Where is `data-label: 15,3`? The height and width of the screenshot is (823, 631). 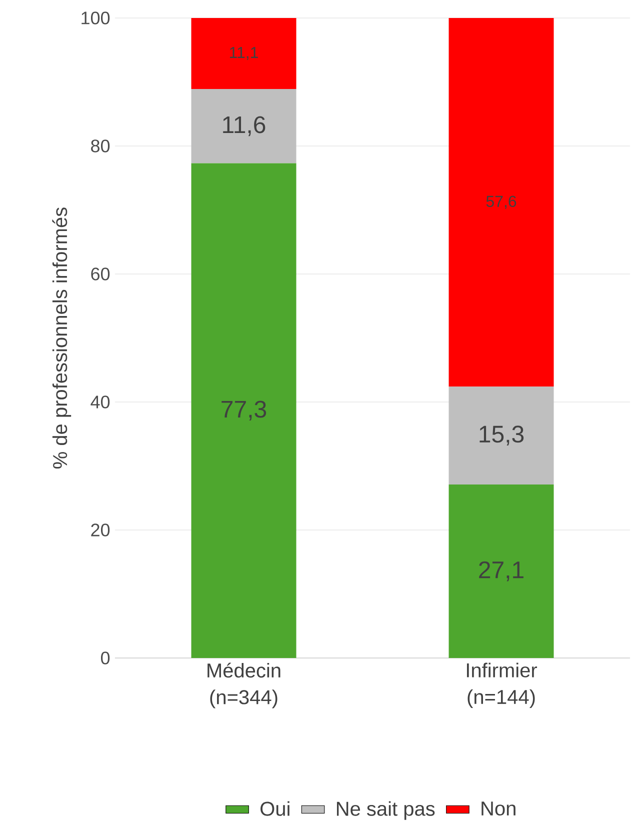 data-label: 15,3 is located at coordinates (502, 436).